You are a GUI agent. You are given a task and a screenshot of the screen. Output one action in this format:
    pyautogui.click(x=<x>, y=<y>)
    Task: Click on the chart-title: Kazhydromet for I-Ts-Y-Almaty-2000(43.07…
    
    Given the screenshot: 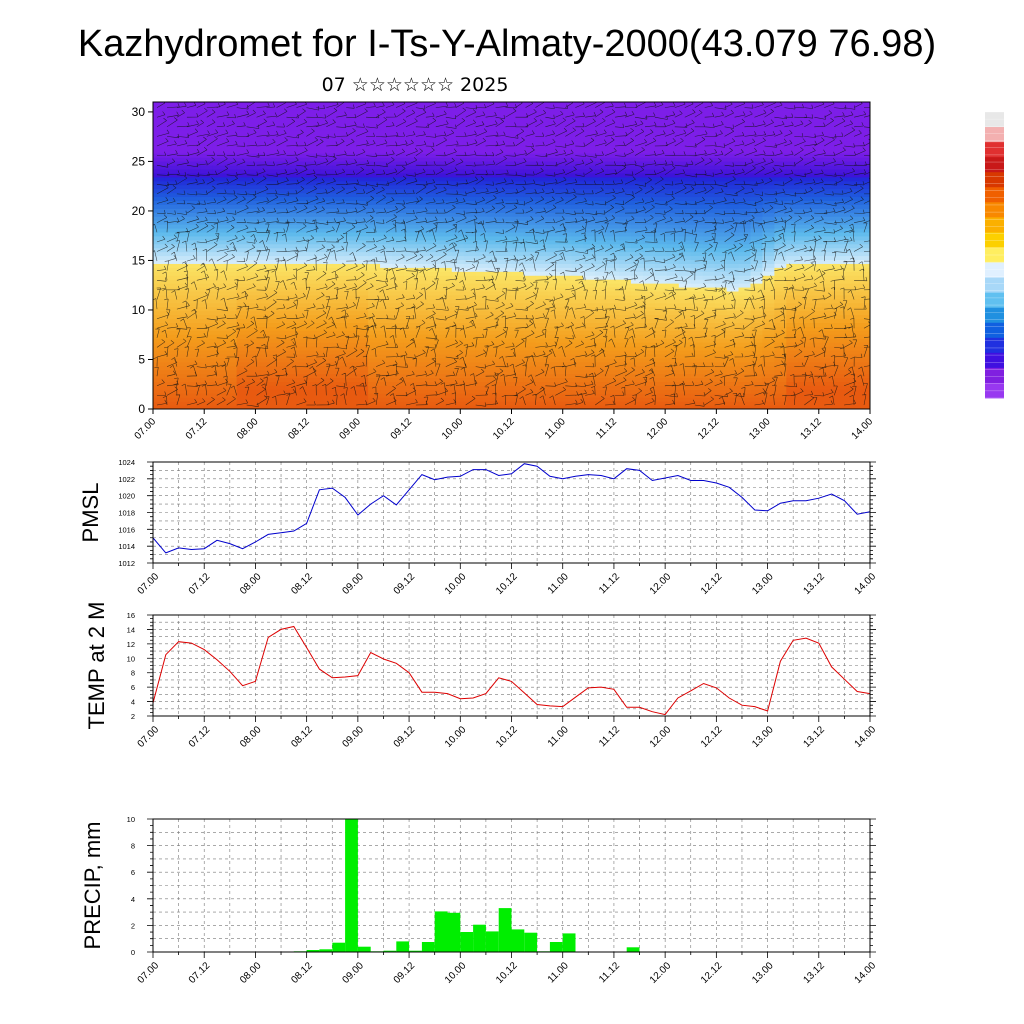 What is the action you would take?
    pyautogui.click(x=507, y=44)
    